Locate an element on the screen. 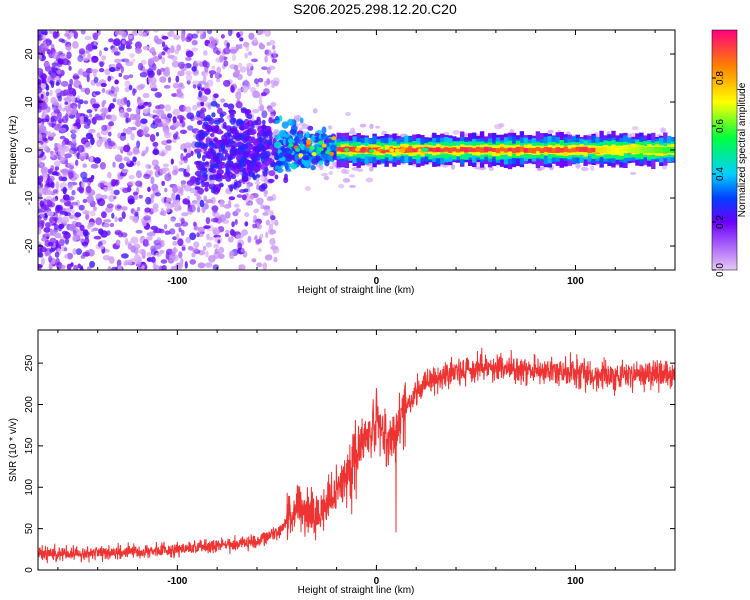 The image size is (750, 600). x-tick-label: 0 is located at coordinates (377, 581).